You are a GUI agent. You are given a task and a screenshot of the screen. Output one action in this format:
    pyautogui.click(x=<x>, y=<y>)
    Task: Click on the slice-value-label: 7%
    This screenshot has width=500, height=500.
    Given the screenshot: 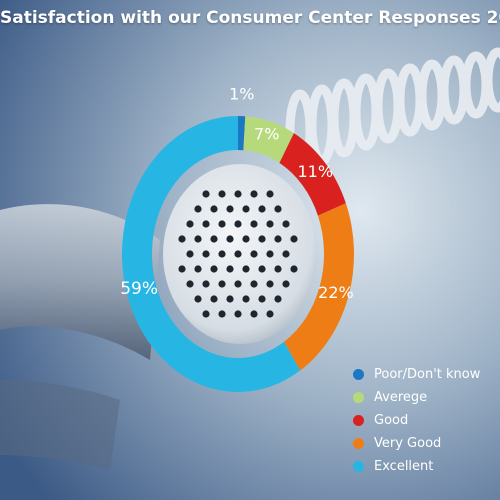 What is the action you would take?
    pyautogui.click(x=266, y=133)
    